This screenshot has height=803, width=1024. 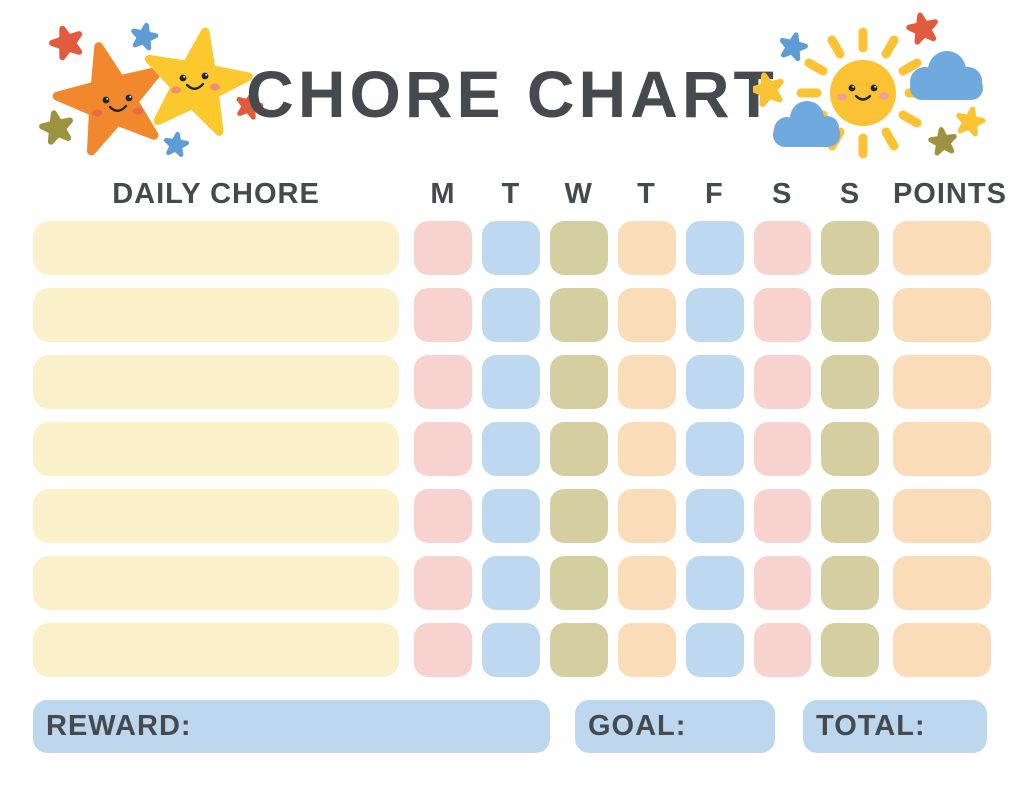 I want to click on goal-label: GOAL:, so click(x=637, y=726).